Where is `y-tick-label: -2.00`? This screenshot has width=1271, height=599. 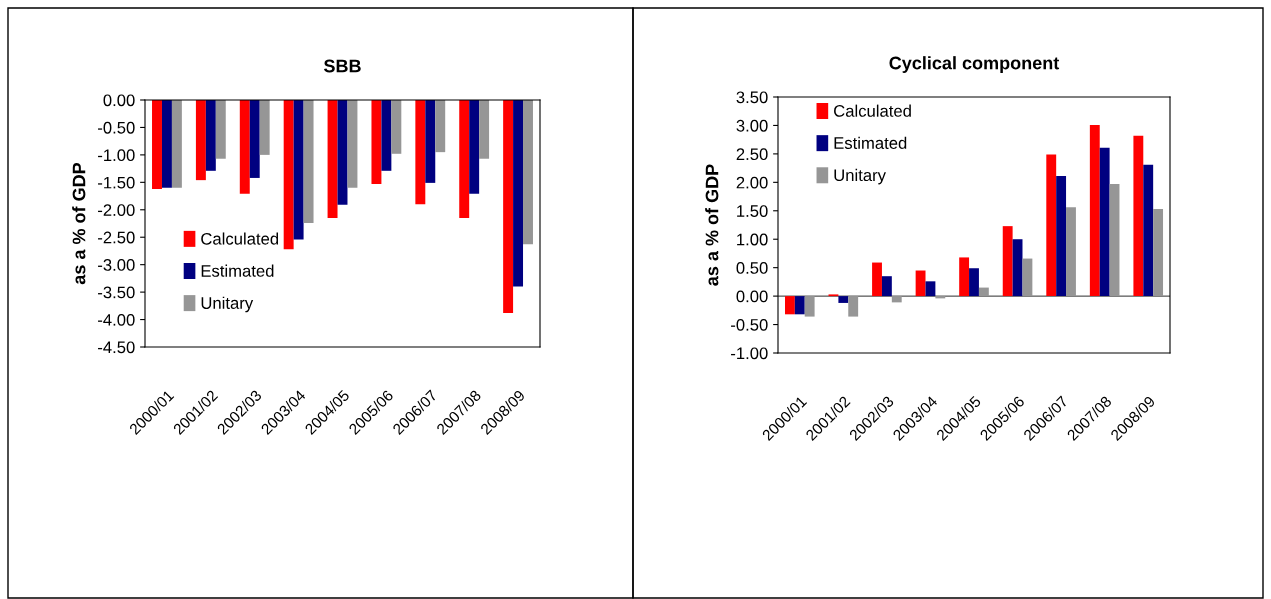 y-tick-label: -2.00 is located at coordinates (116, 210).